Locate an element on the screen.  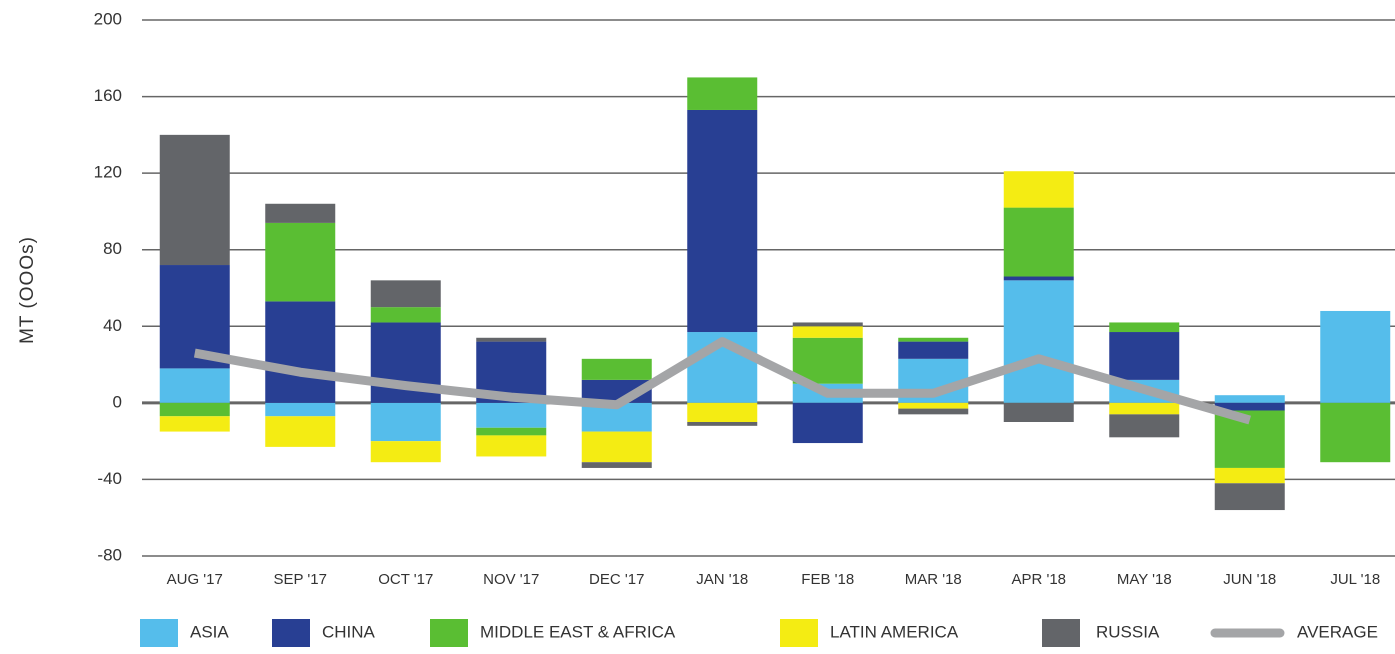
legend-label: ASIA is located at coordinates (209, 631).